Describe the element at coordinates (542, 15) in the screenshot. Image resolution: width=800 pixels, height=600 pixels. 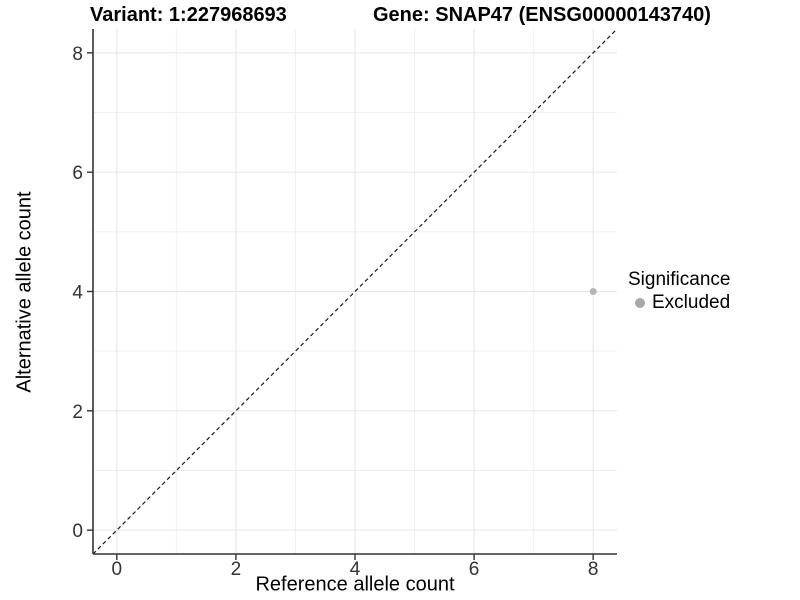
I see `plot-title-gene: Gene: SNAP47 (ENSG00000143740)` at that location.